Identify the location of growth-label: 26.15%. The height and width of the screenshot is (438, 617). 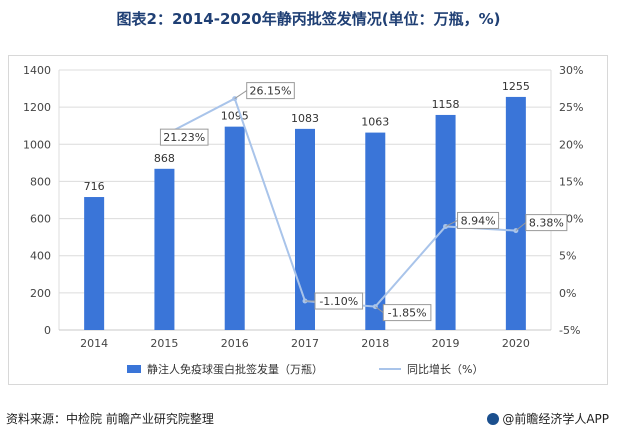
(271, 91).